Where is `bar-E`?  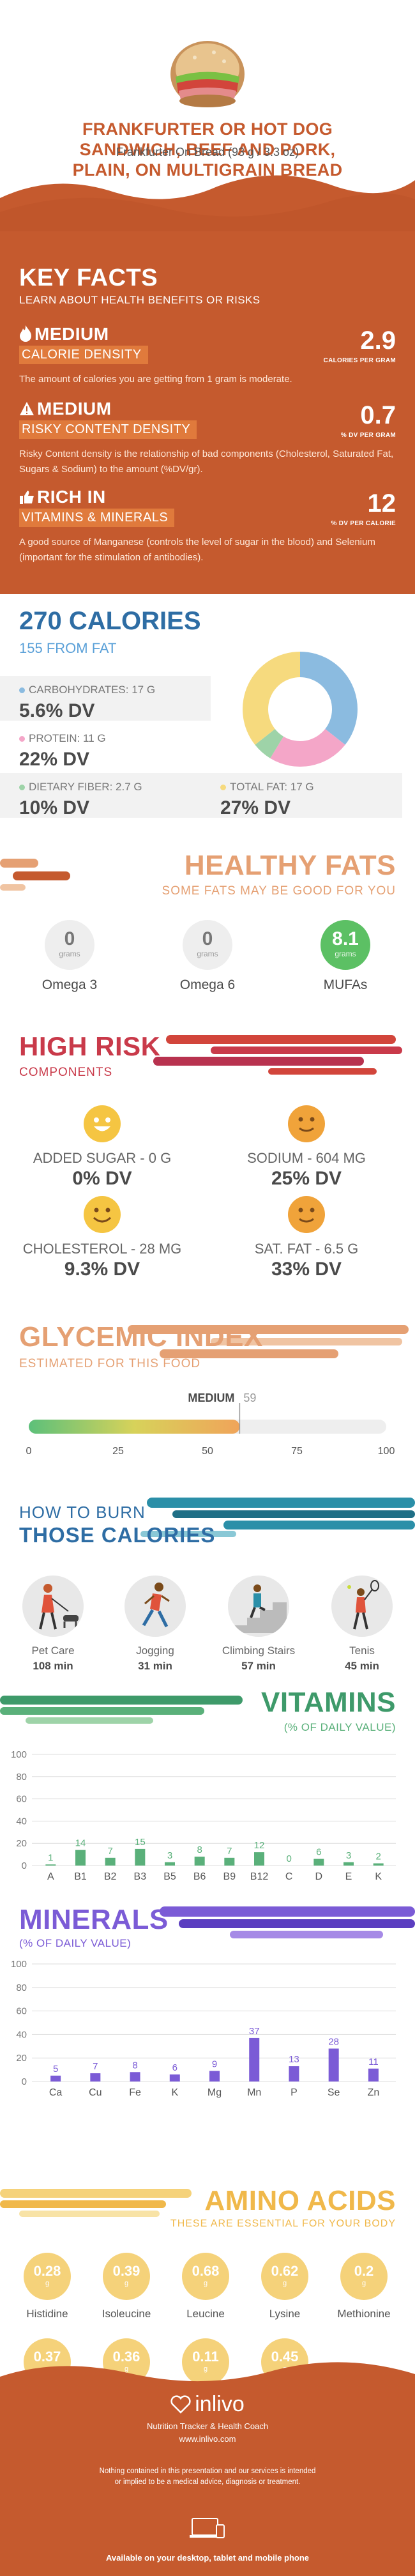
bar-E is located at coordinates (348, 1864).